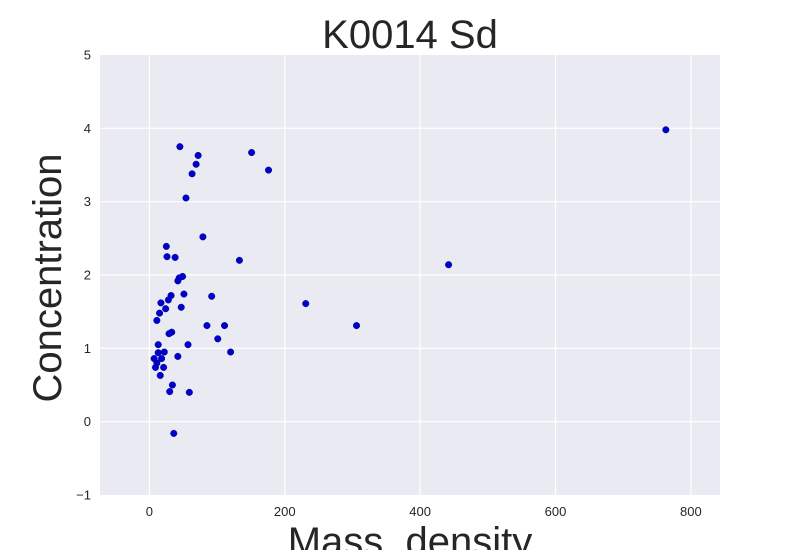  Describe the element at coordinates (48, 277) in the screenshot. I see `y-axis-label: Concentration` at that location.